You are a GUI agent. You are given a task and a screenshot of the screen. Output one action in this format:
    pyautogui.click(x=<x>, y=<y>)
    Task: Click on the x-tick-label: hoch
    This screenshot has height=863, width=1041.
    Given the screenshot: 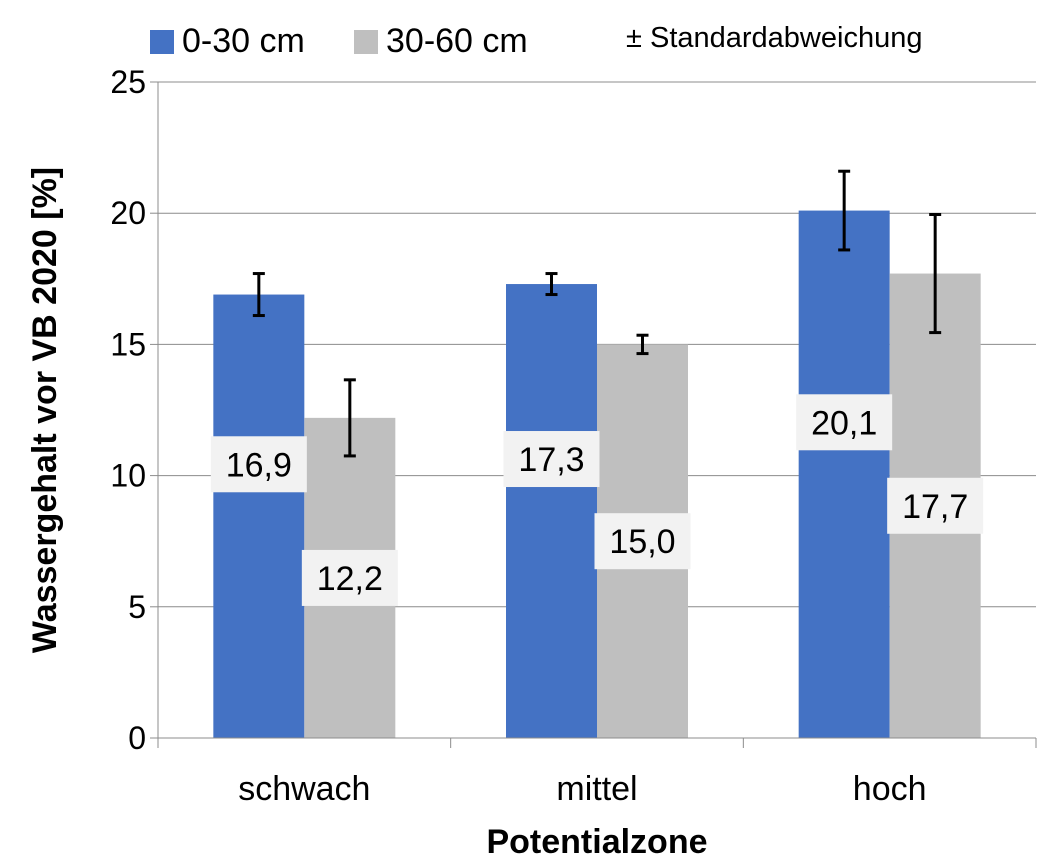 What is the action you would take?
    pyautogui.click(x=890, y=789)
    